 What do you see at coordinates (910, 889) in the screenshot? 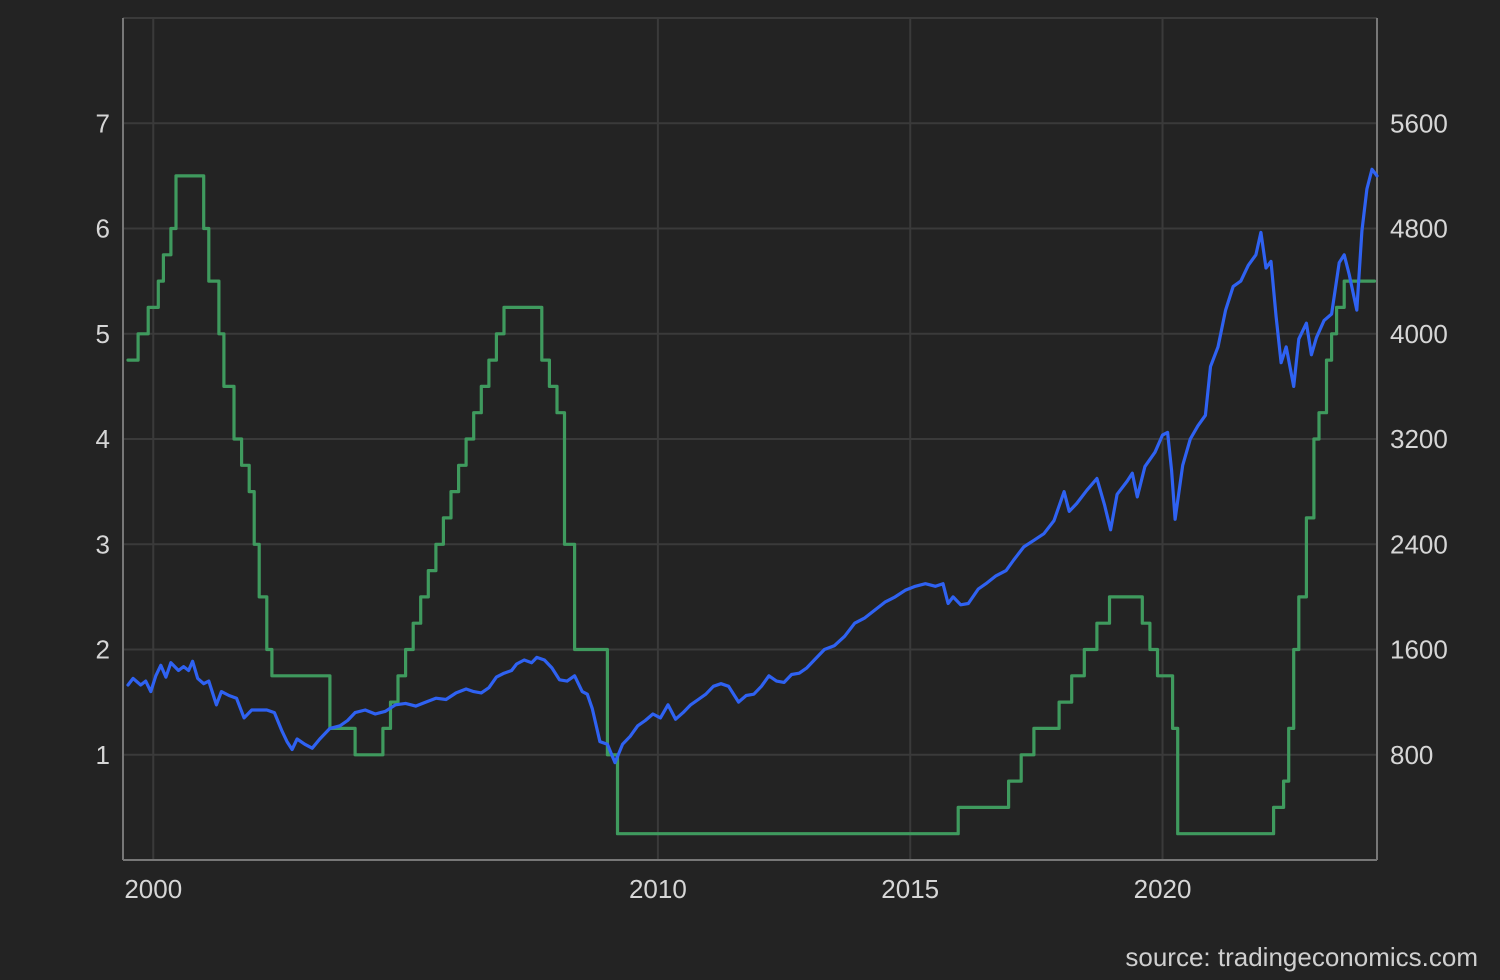
I see `x-tick-label: 2015` at bounding box center [910, 889].